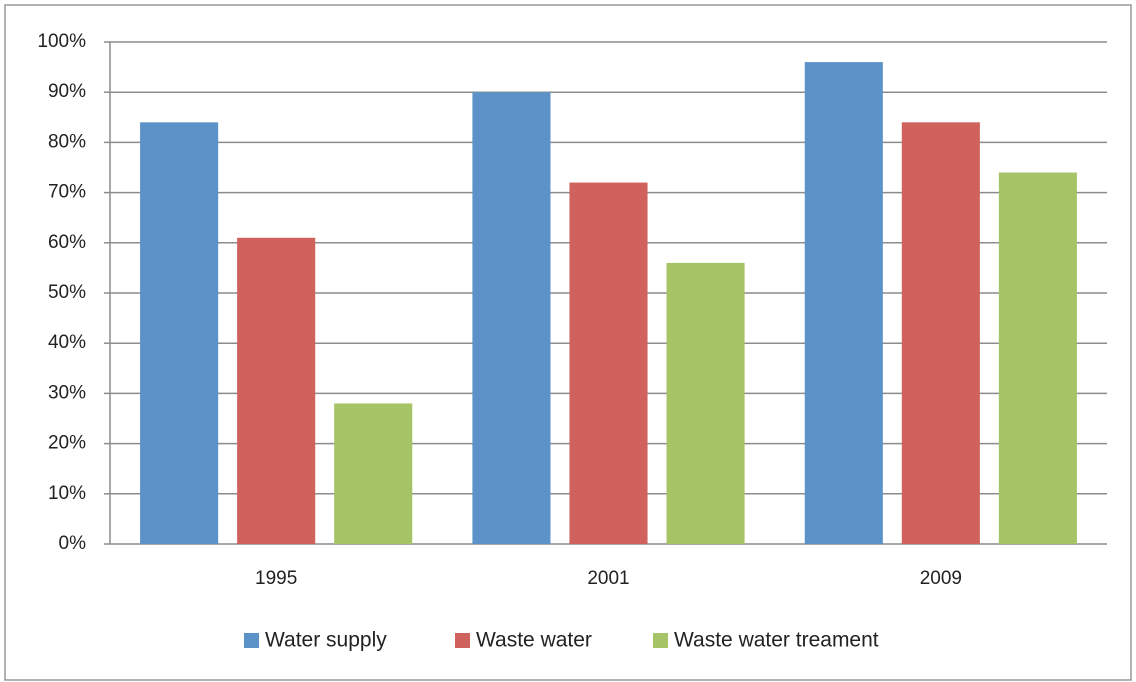  I want to click on legend-label: Water supply, so click(326, 640).